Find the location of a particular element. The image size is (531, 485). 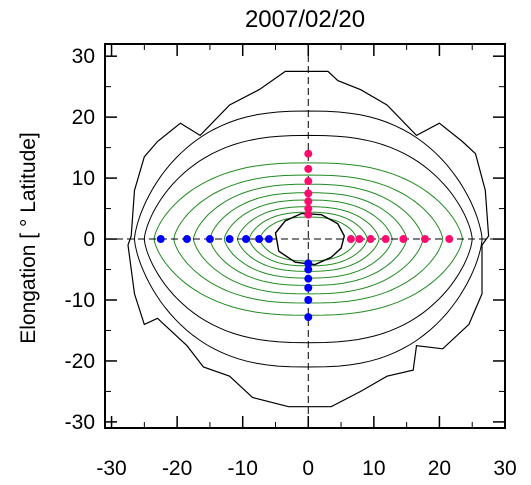

x-tick-label: 30 is located at coordinates (504, 468).